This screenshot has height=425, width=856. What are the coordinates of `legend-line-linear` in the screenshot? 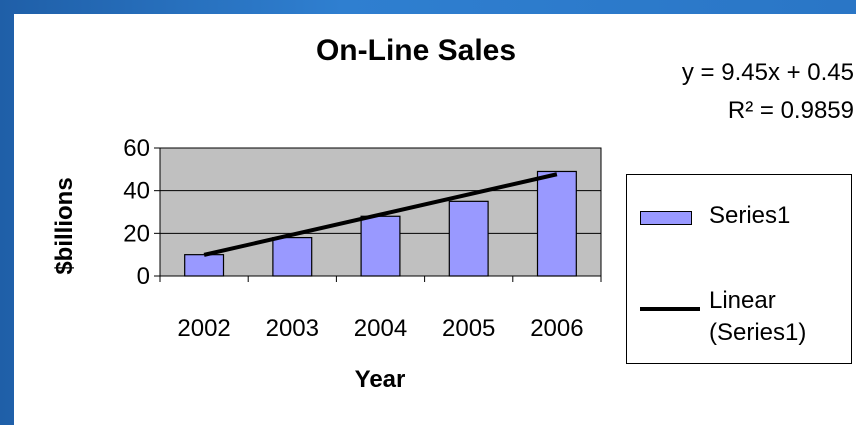 It's located at (670, 309).